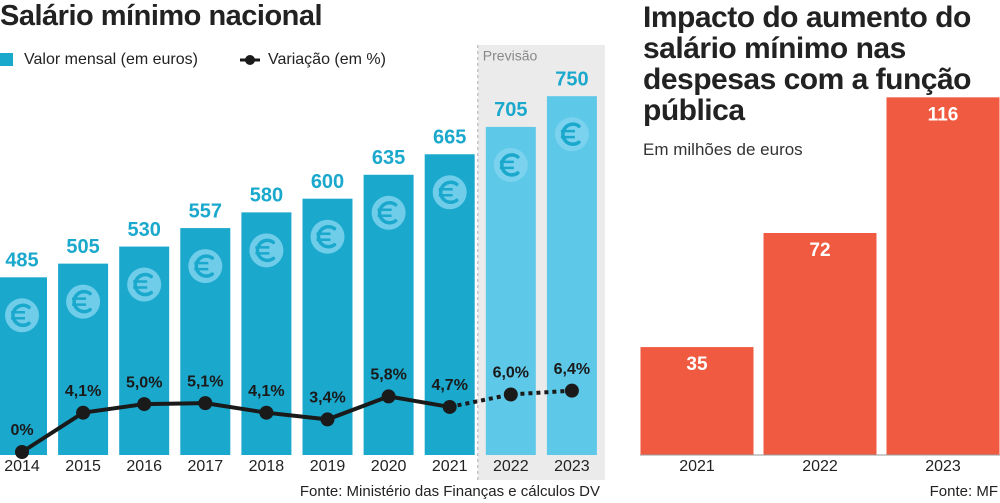 The width and height of the screenshot is (1000, 503). I want to click on legend-swatch, so click(6, 59).